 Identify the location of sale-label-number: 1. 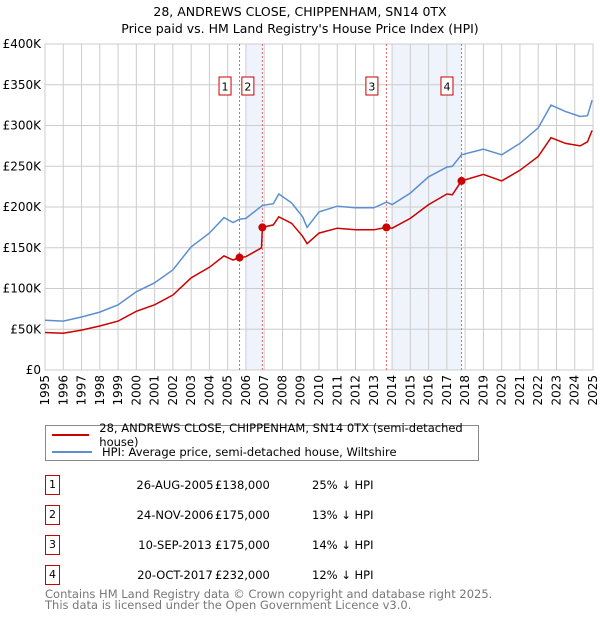
(225, 87).